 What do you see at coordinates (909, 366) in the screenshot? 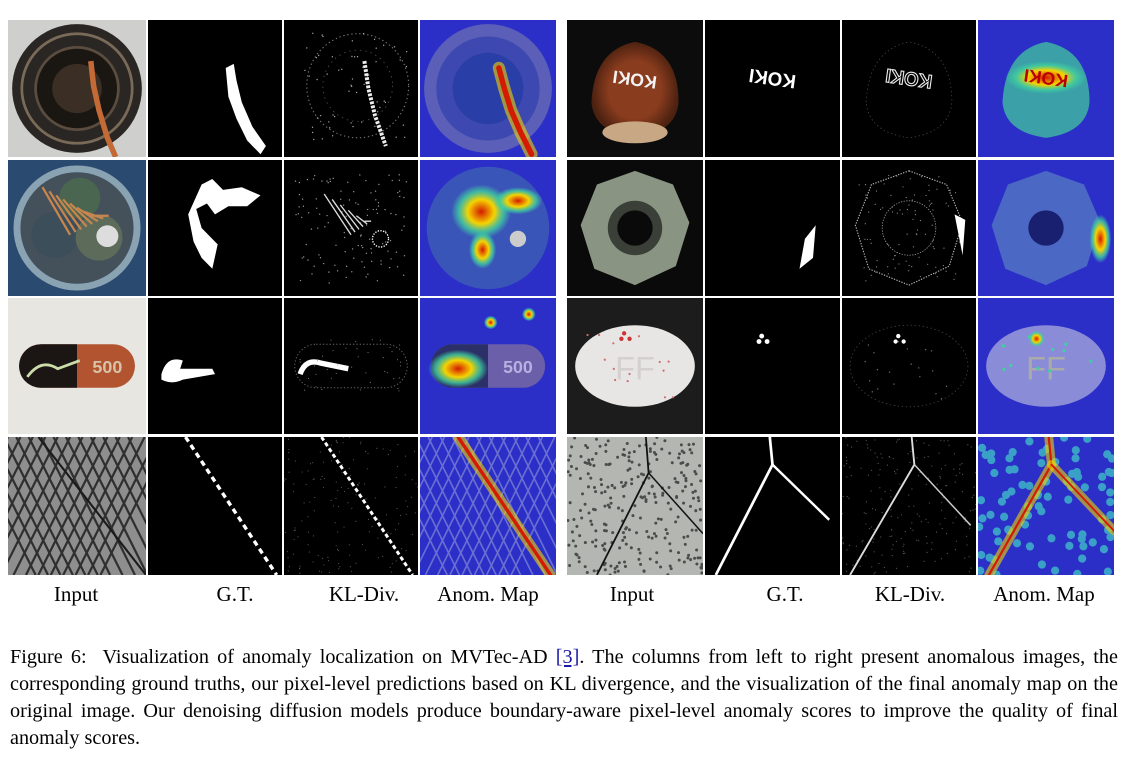
I see `pill-kldiv-image` at bounding box center [909, 366].